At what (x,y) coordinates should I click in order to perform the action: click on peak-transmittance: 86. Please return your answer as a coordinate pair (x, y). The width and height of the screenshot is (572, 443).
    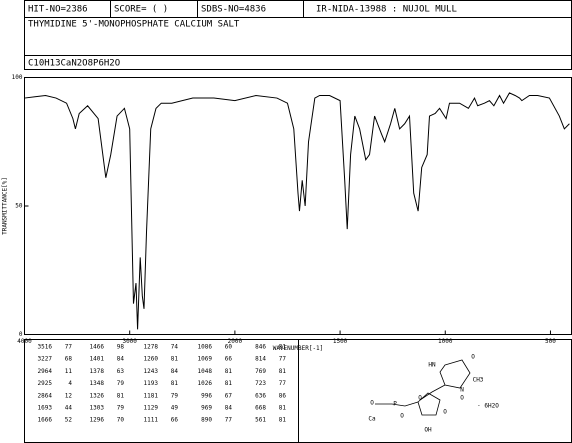
    Looking at the image, I should click on (283, 395).